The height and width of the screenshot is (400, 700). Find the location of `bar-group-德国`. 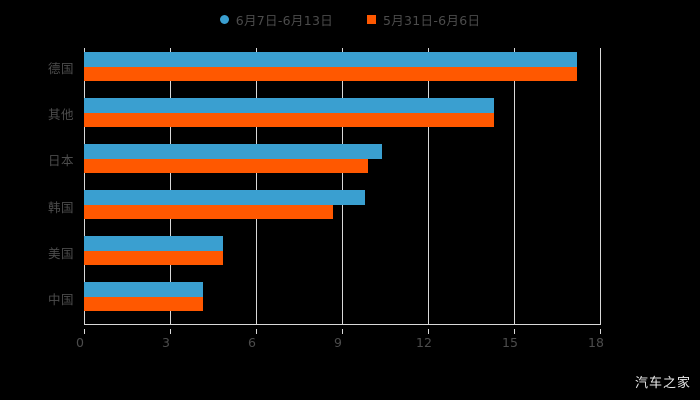

bar-group-德国 is located at coordinates (342, 66).